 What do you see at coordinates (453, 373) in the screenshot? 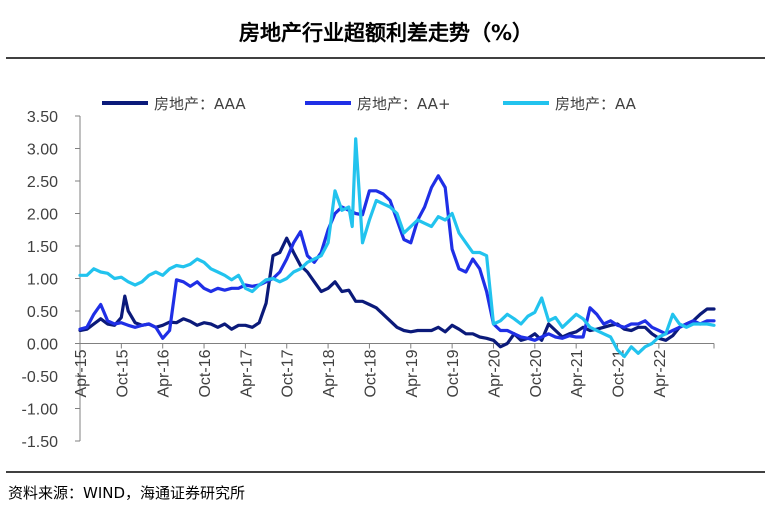
I see `x-tick-label: Oct-19` at bounding box center [453, 373].